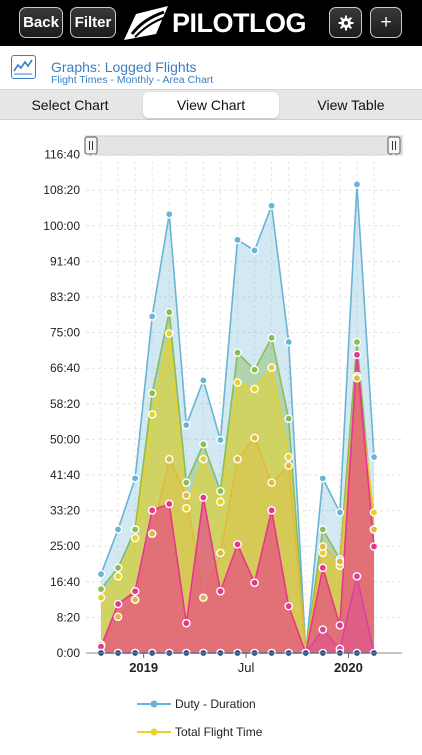 The image size is (422, 755). Describe the element at coordinates (386, 22) in the screenshot. I see `add-button: +` at that location.